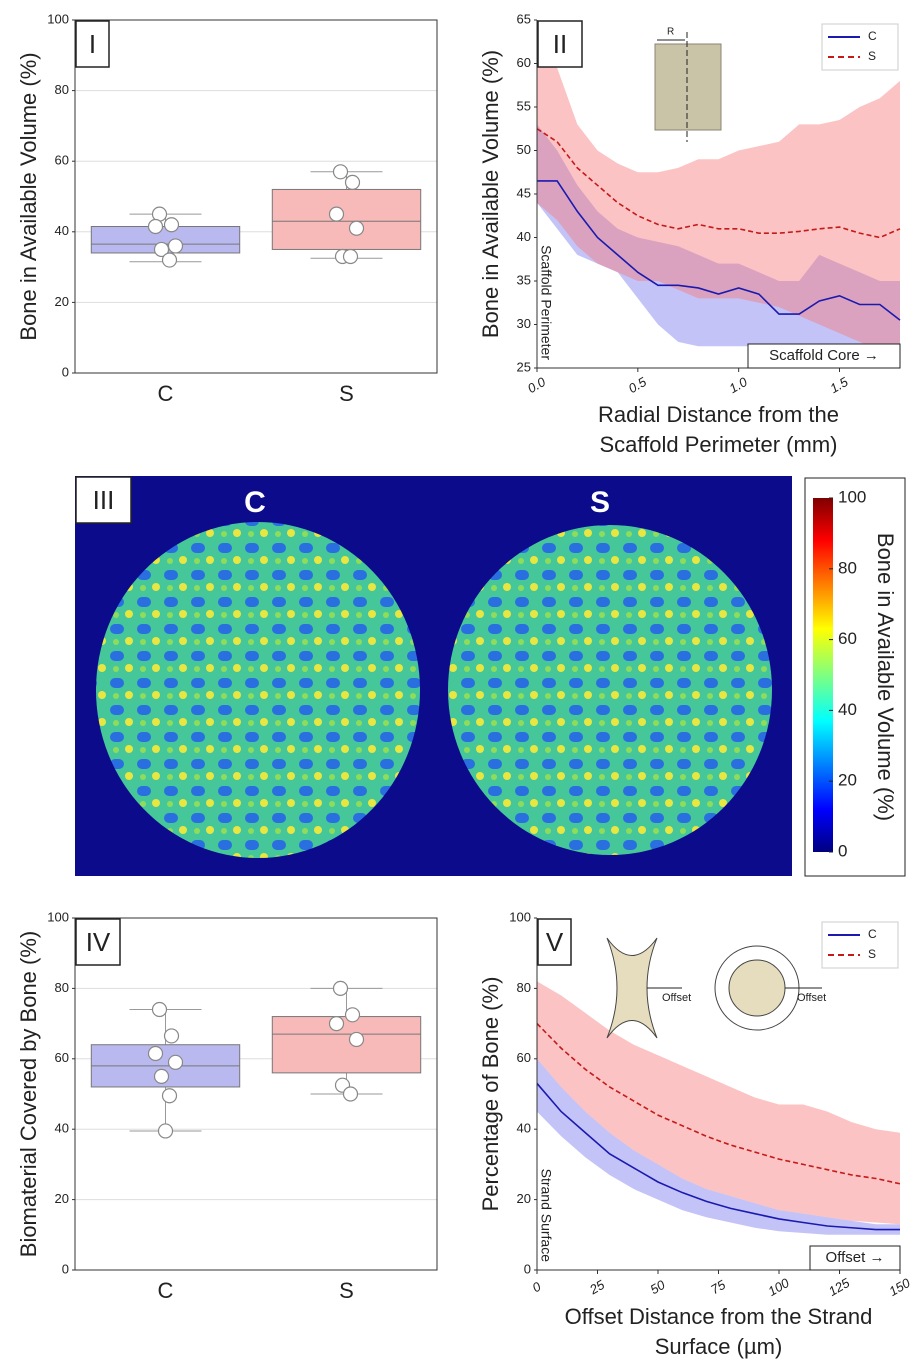 The width and height of the screenshot is (912, 1367). I want to click on panel-label: II, so click(560, 44).